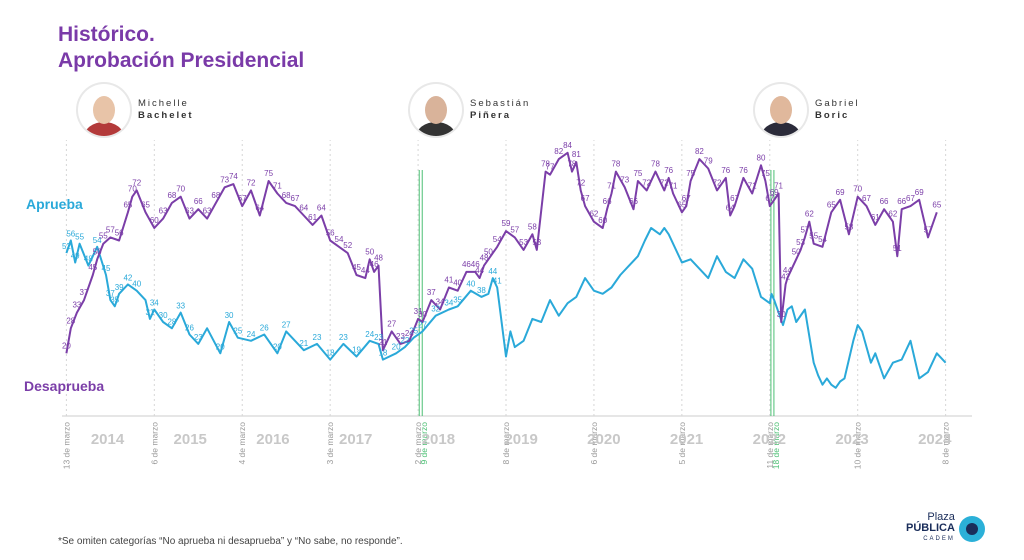  What do you see at coordinates (339, 239) in the screenshot?
I see `desaprueba-data-label: 54` at bounding box center [339, 239].